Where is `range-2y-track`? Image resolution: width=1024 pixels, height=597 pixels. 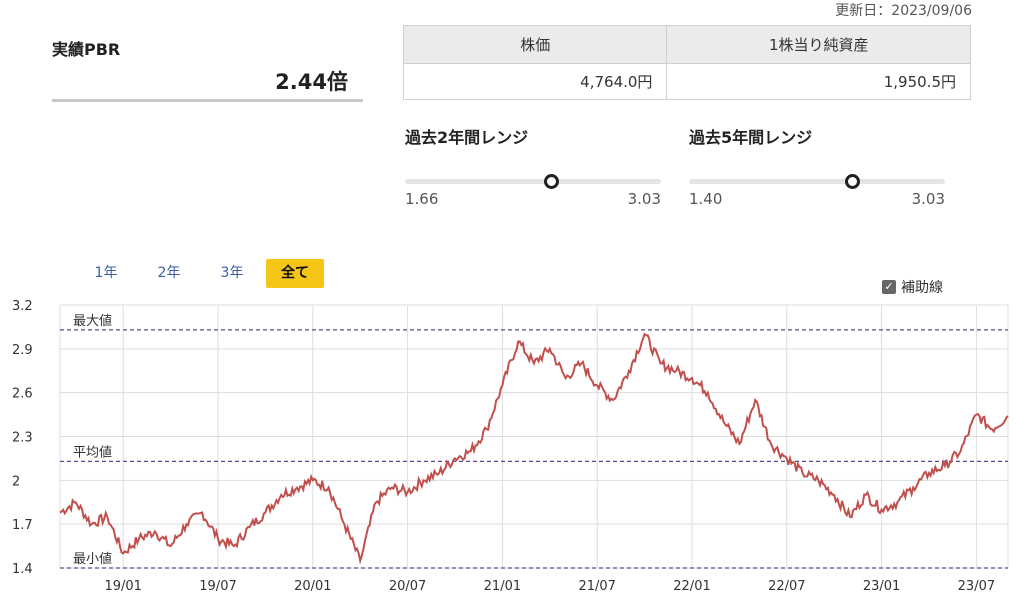 range-2y-track is located at coordinates (533, 181).